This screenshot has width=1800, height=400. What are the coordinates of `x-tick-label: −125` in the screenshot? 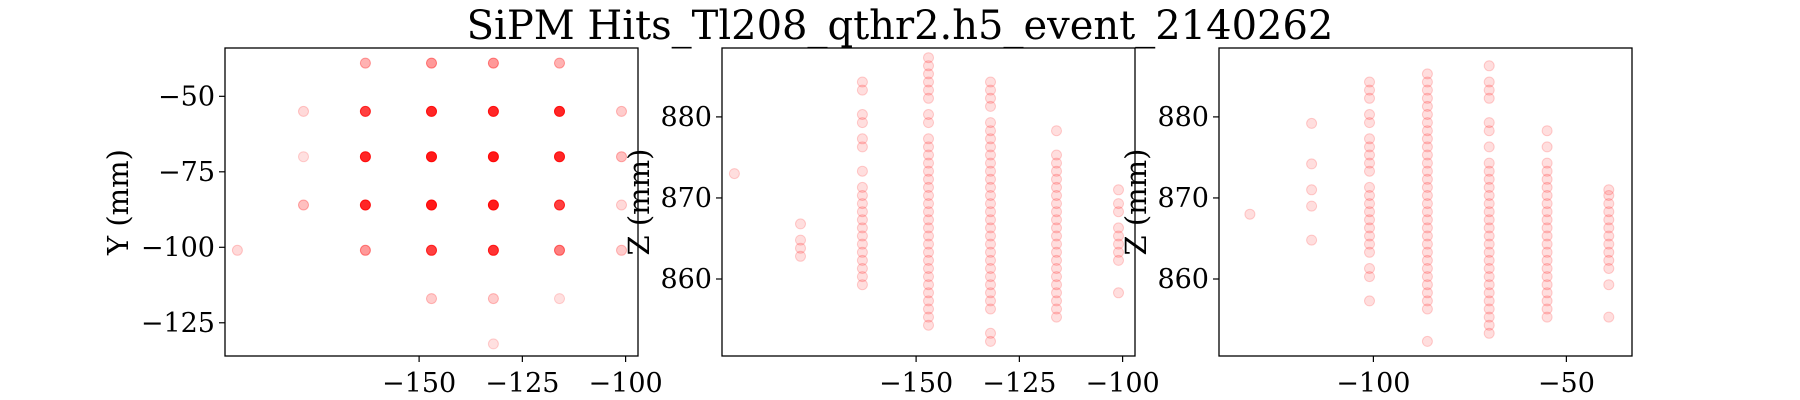 It's located at (522, 383).